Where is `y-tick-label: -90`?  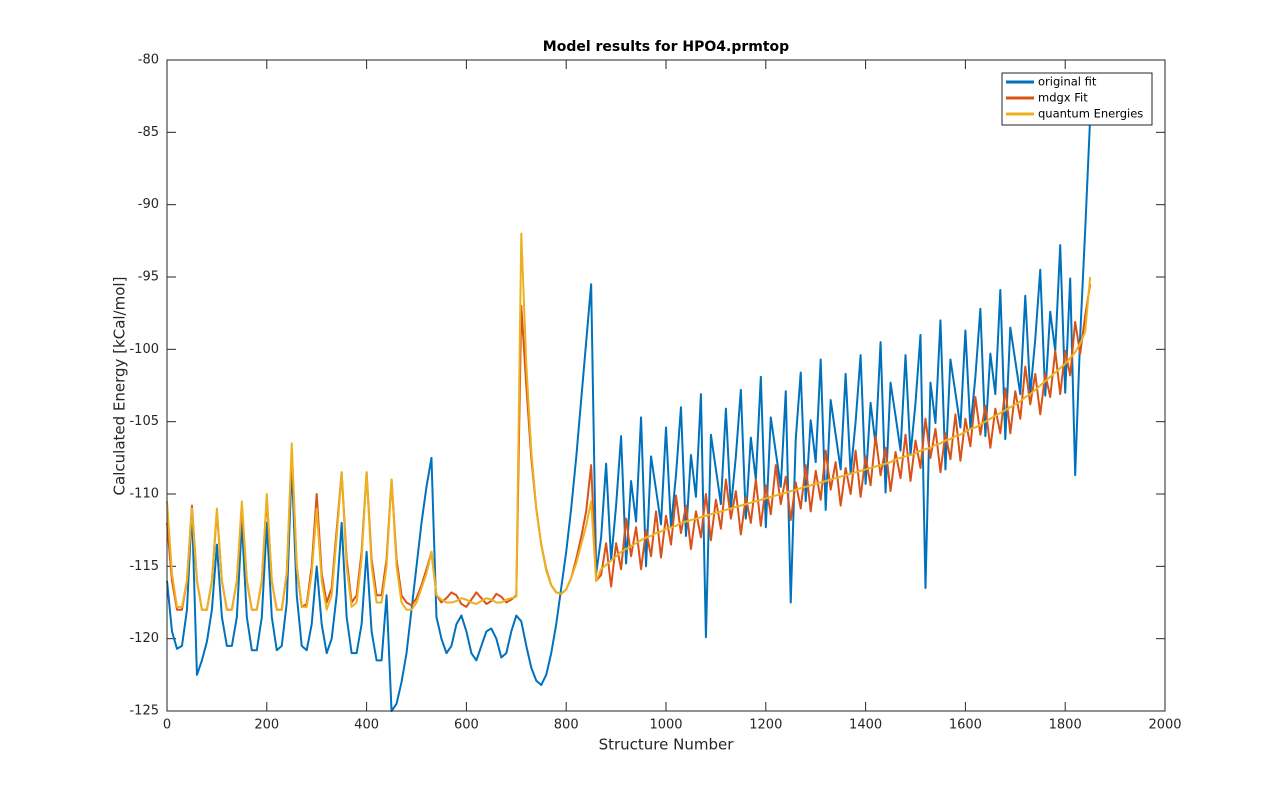 y-tick-label: -90 is located at coordinates (148, 204).